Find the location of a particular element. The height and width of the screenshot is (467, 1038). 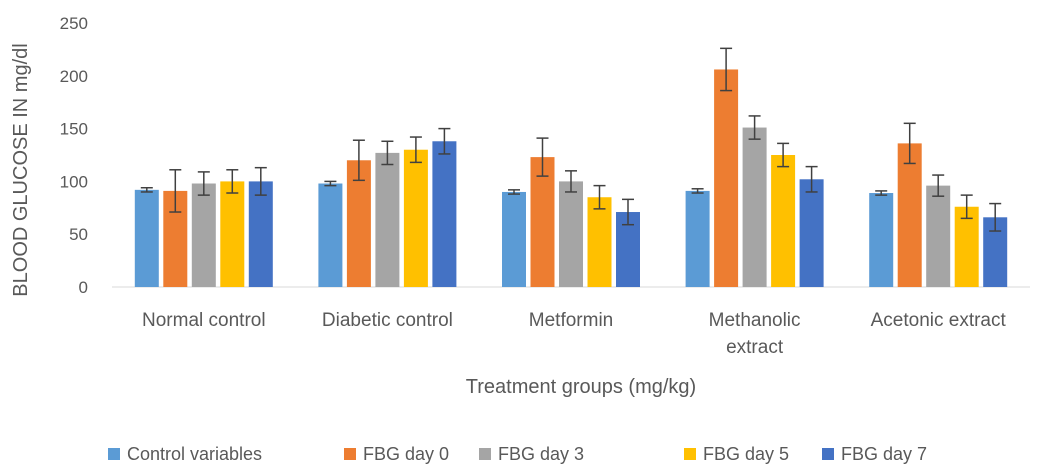

x-category-label: Acetonic extract is located at coordinates (939, 320).